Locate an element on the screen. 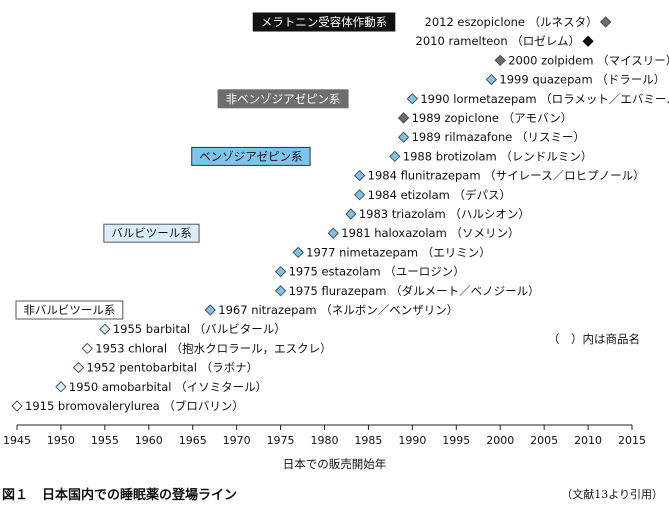 The image size is (669, 507). category-label: ベンゾジアゼピン系 is located at coordinates (250, 156).